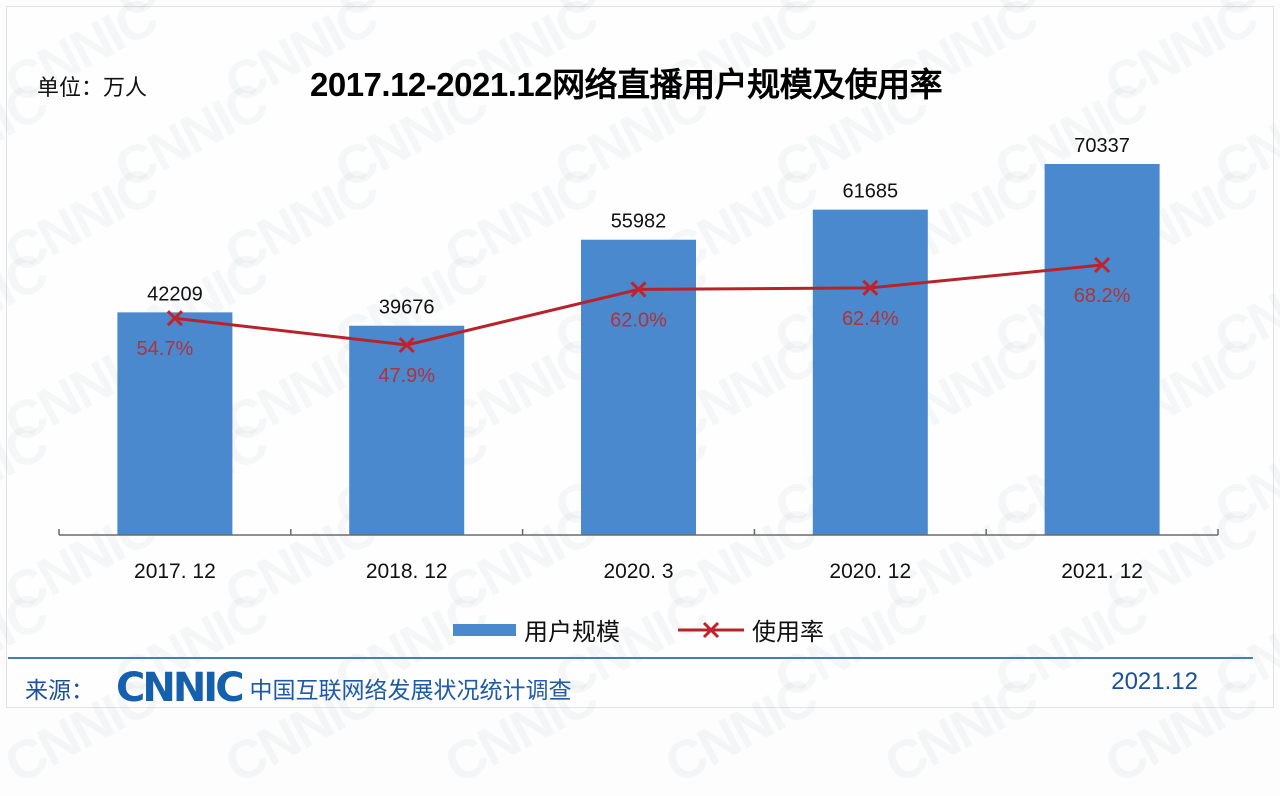 Image resolution: width=1280 pixels, height=796 pixels. I want to click on bar-value-label: 55982, so click(639, 222).